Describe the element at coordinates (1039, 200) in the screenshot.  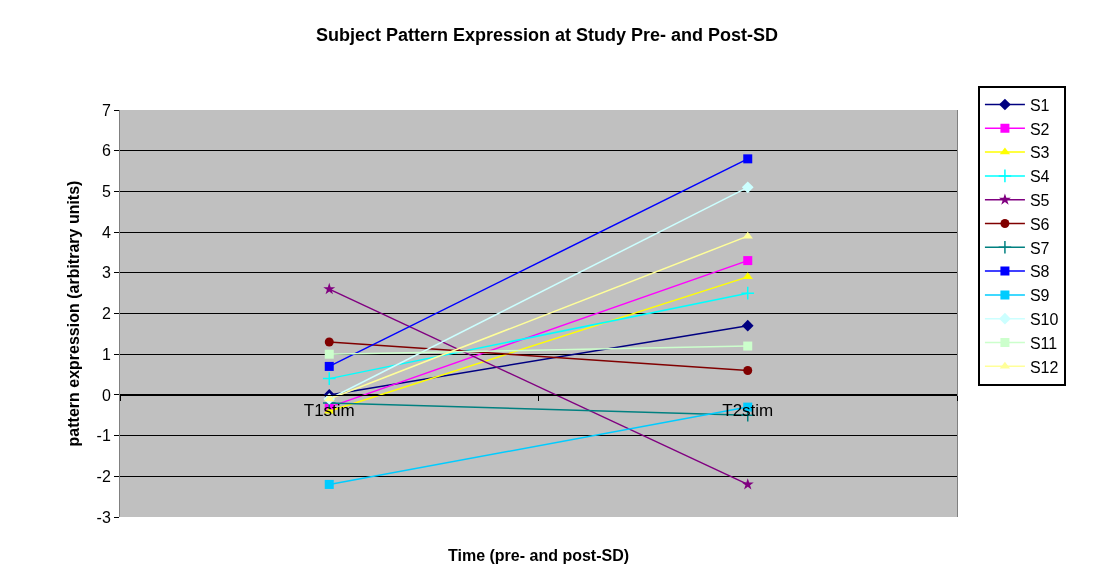
I see `legend-label: S5` at that location.